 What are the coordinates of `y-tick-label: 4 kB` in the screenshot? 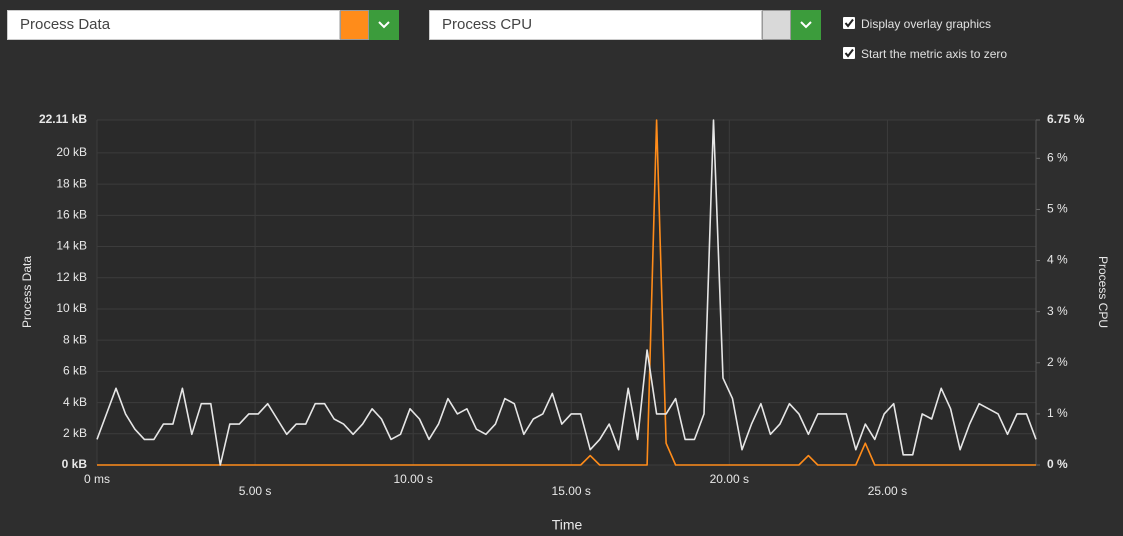 It's located at (75, 402).